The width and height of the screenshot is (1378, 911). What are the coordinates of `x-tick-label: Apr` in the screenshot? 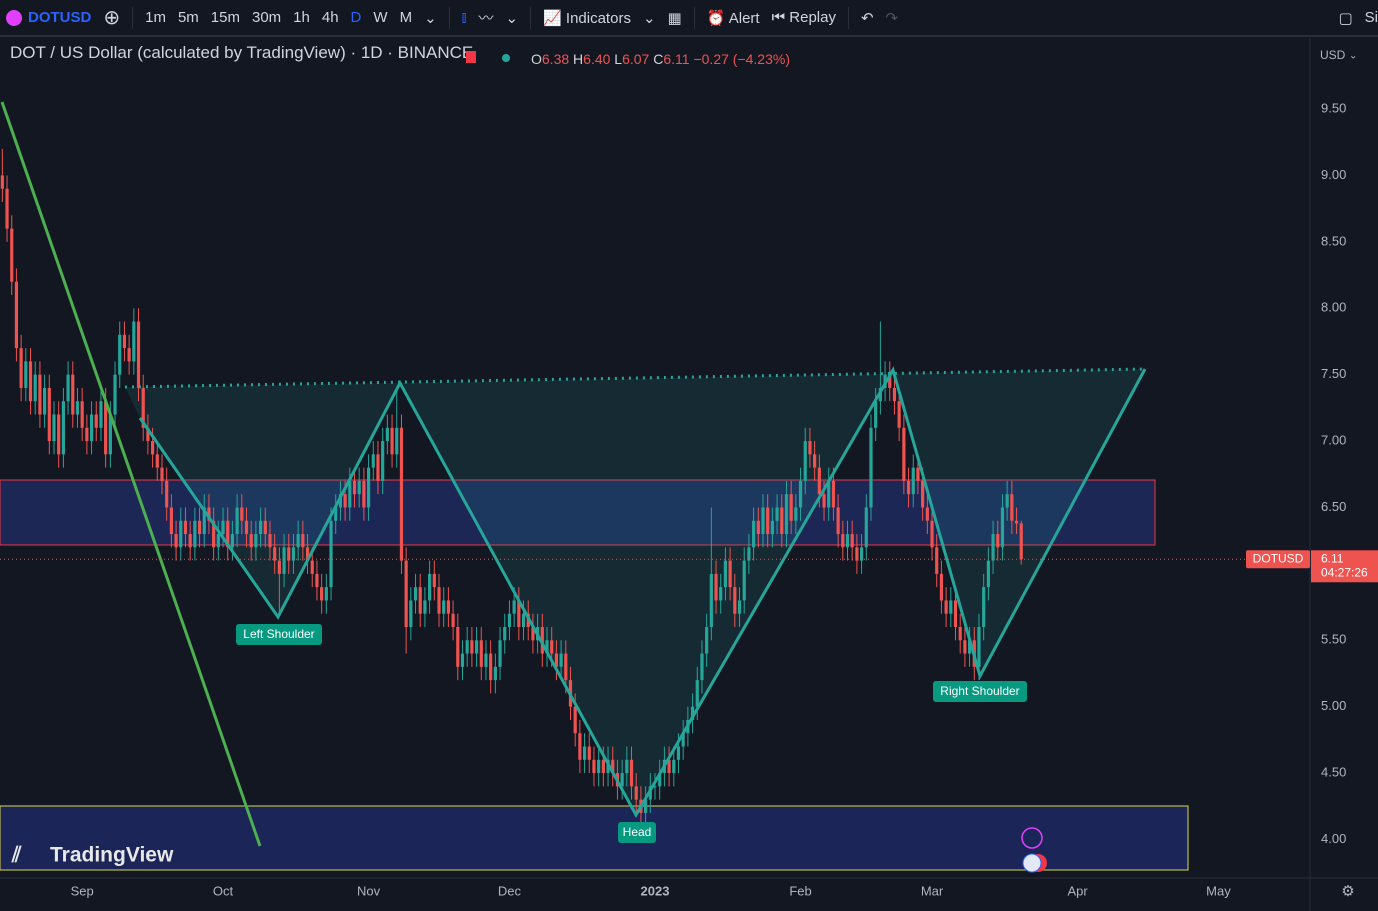 It's located at (1077, 890).